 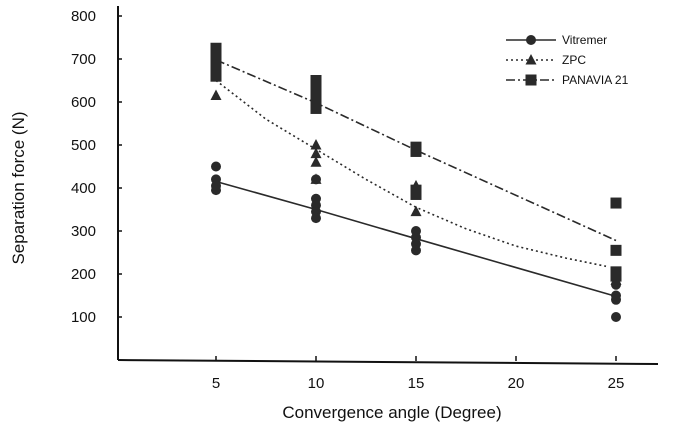 I want to click on legend-label-vitremer: Vitremer, so click(x=584, y=40).